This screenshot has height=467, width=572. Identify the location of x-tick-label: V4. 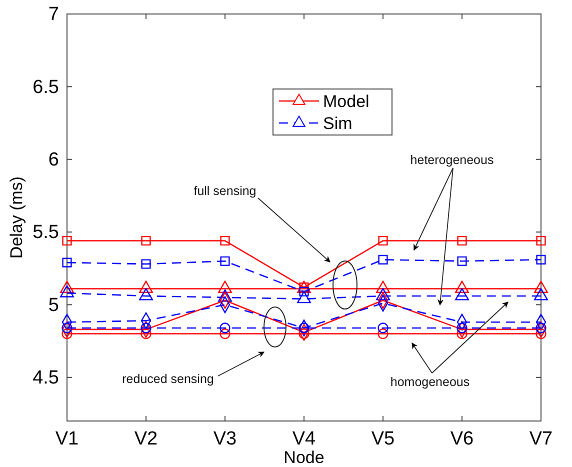
(304, 439).